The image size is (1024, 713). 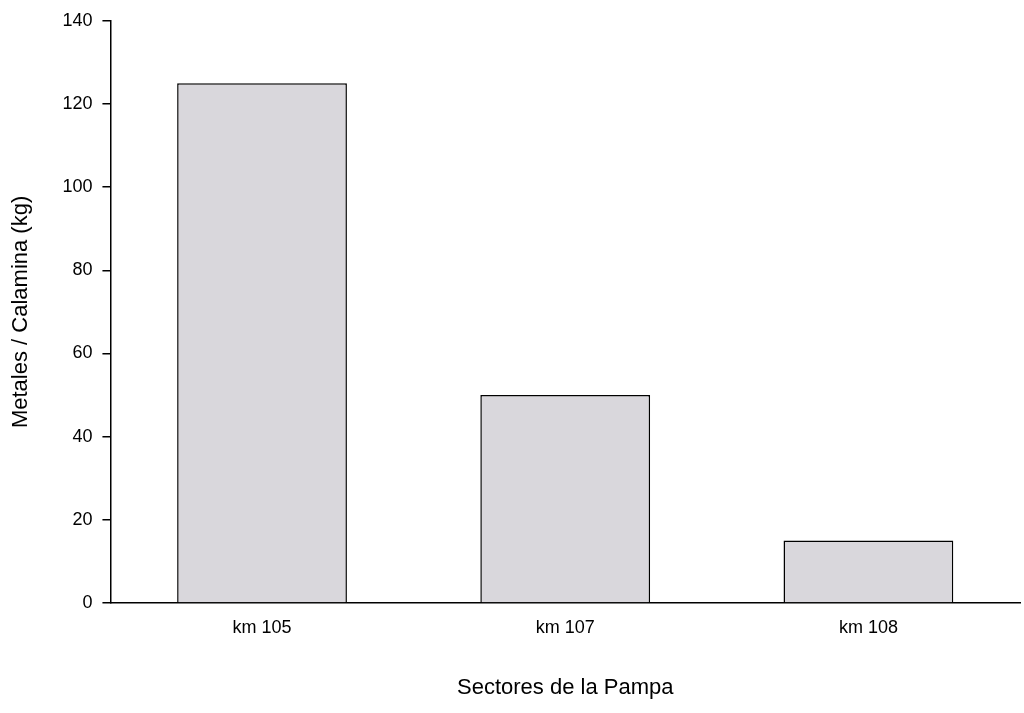 I want to click on y-tick-label: 40, so click(x=82, y=435).